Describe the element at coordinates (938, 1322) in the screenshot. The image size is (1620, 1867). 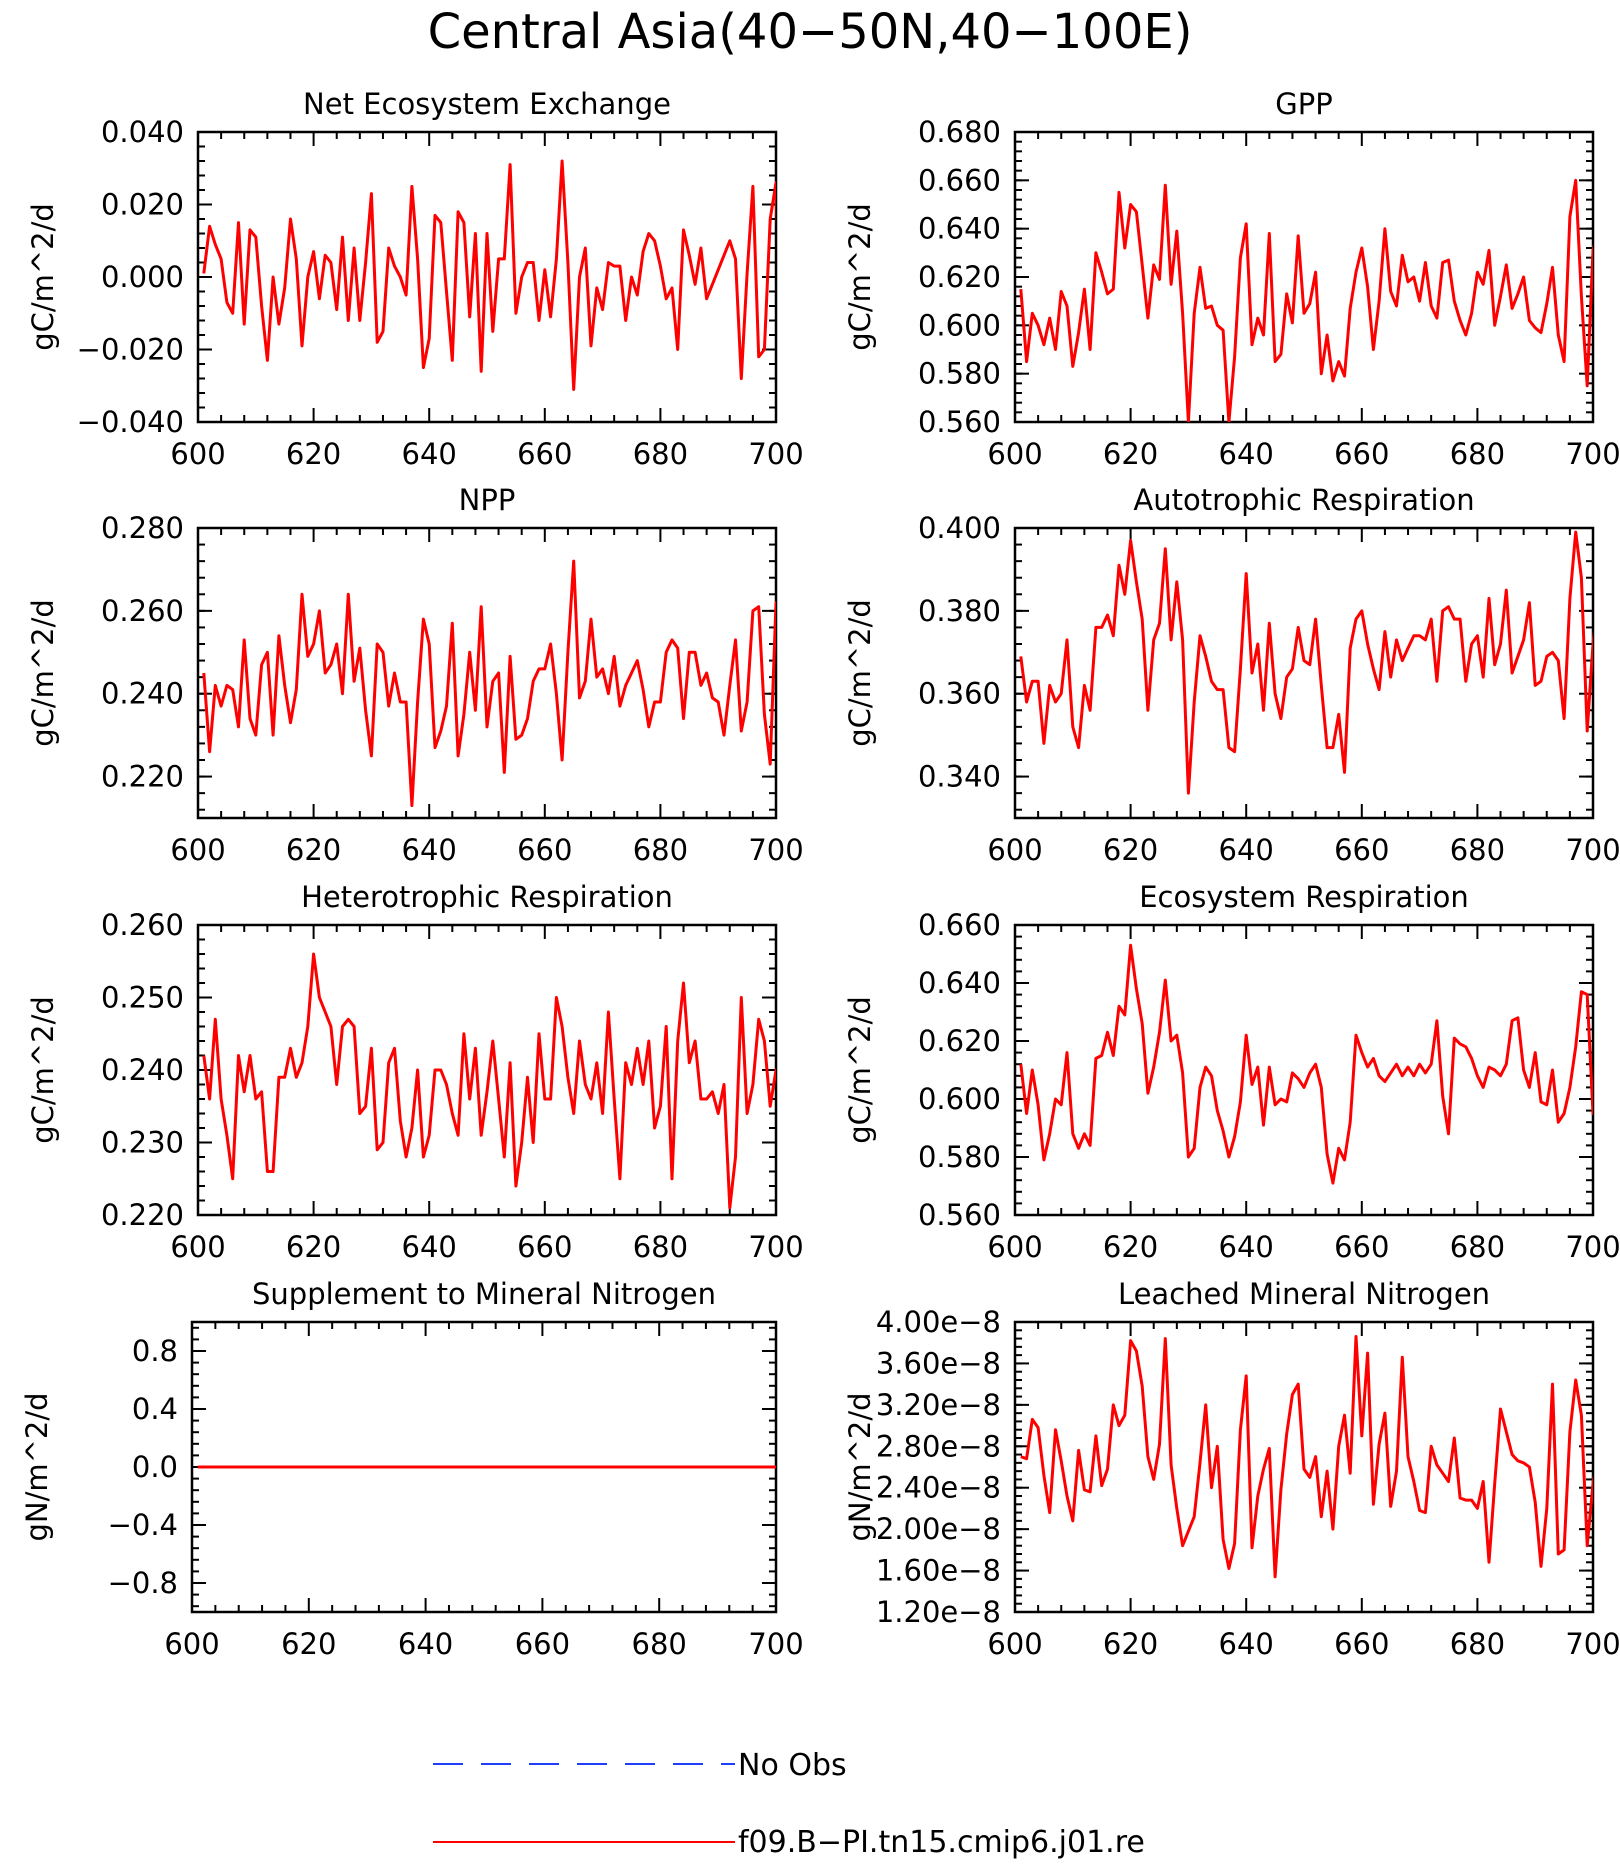
I see `y-tick-label: 4.00e−8` at that location.